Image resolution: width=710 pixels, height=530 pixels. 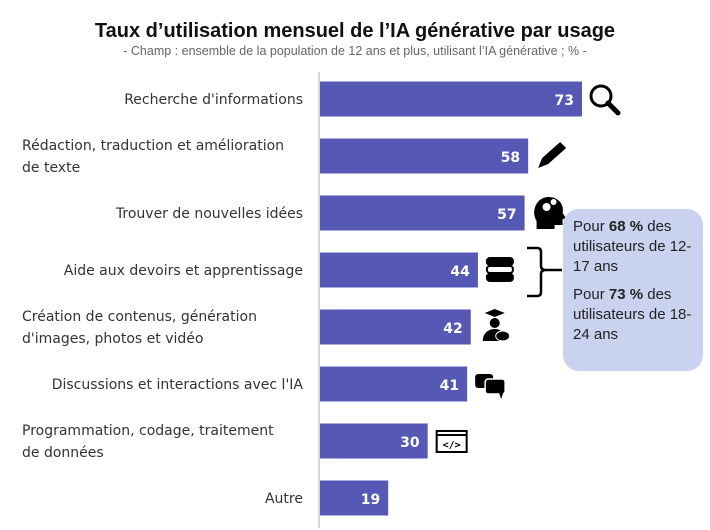 What do you see at coordinates (490, 386) in the screenshot?
I see `chat-bubbles-icon` at bounding box center [490, 386].